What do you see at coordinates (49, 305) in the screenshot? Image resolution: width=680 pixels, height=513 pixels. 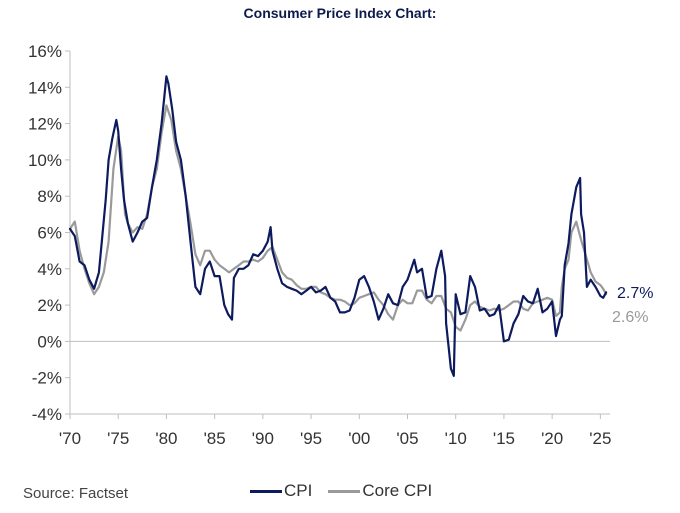 I see `y-tick-label: 2%` at bounding box center [49, 305].